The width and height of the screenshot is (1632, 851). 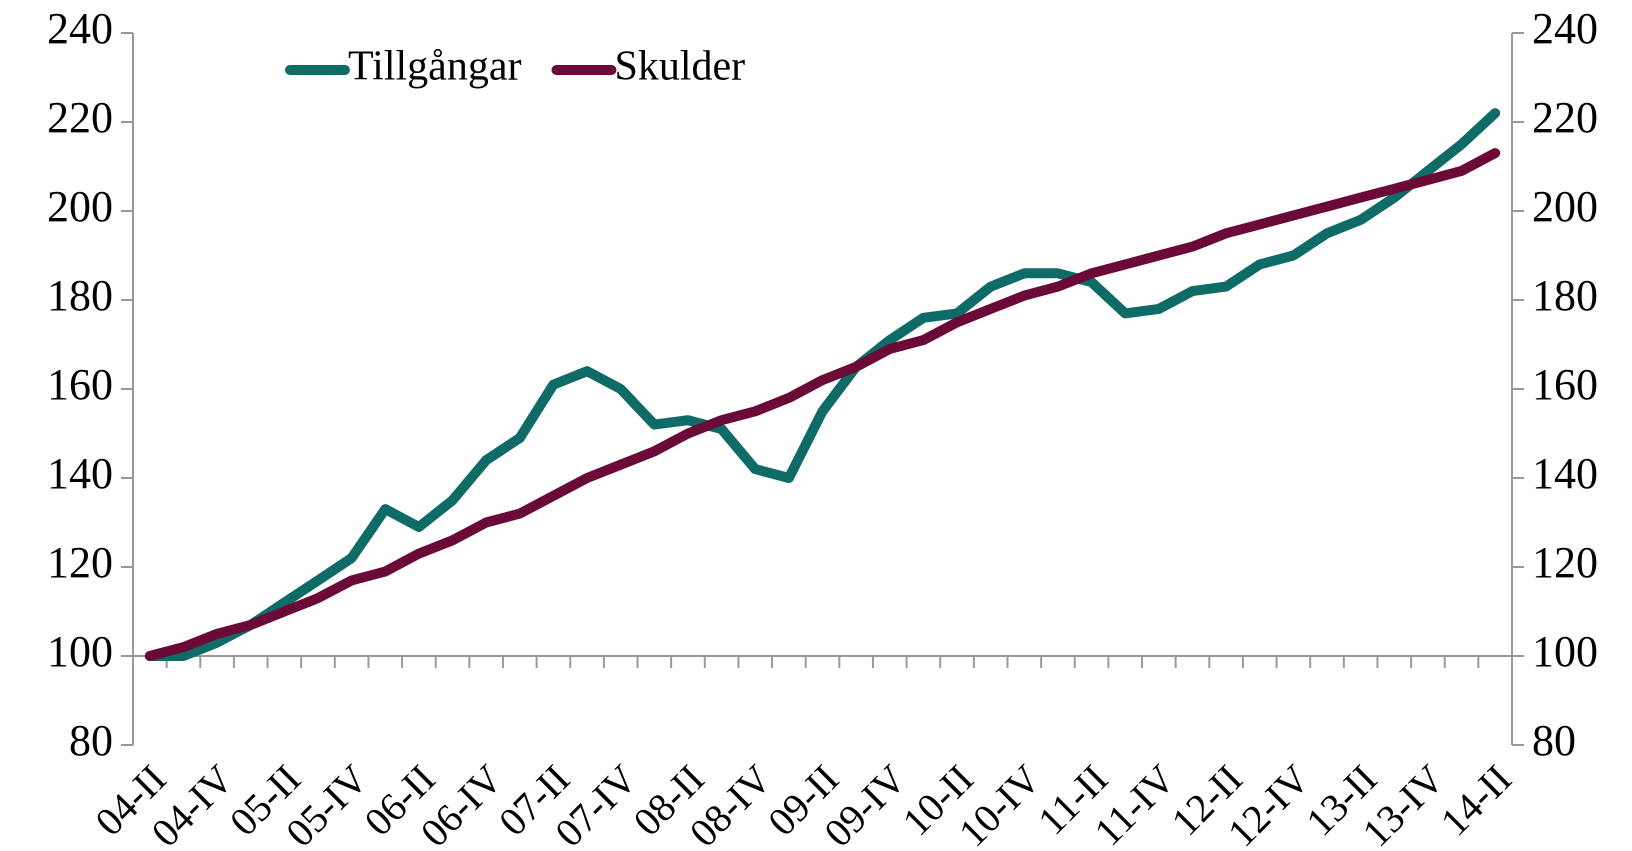 What do you see at coordinates (1565, 117) in the screenshot?
I see `y2-tick-label: 220` at bounding box center [1565, 117].